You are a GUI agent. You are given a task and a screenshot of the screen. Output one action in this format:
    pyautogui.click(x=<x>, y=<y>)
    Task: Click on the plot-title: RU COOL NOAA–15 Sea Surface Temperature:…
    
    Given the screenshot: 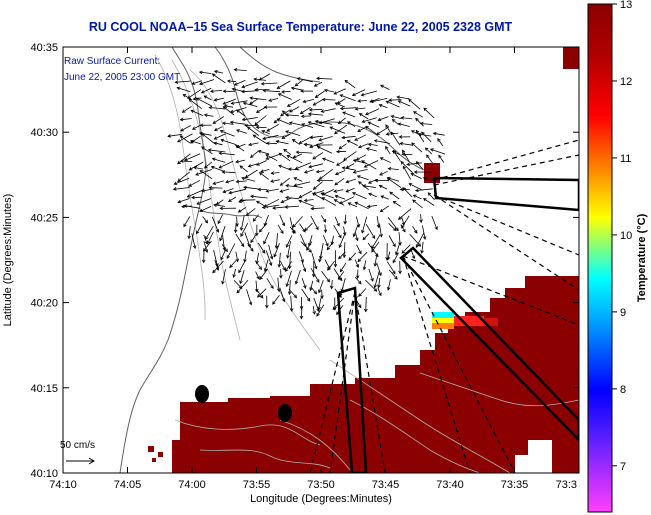 What is the action you would take?
    pyautogui.click(x=300, y=27)
    